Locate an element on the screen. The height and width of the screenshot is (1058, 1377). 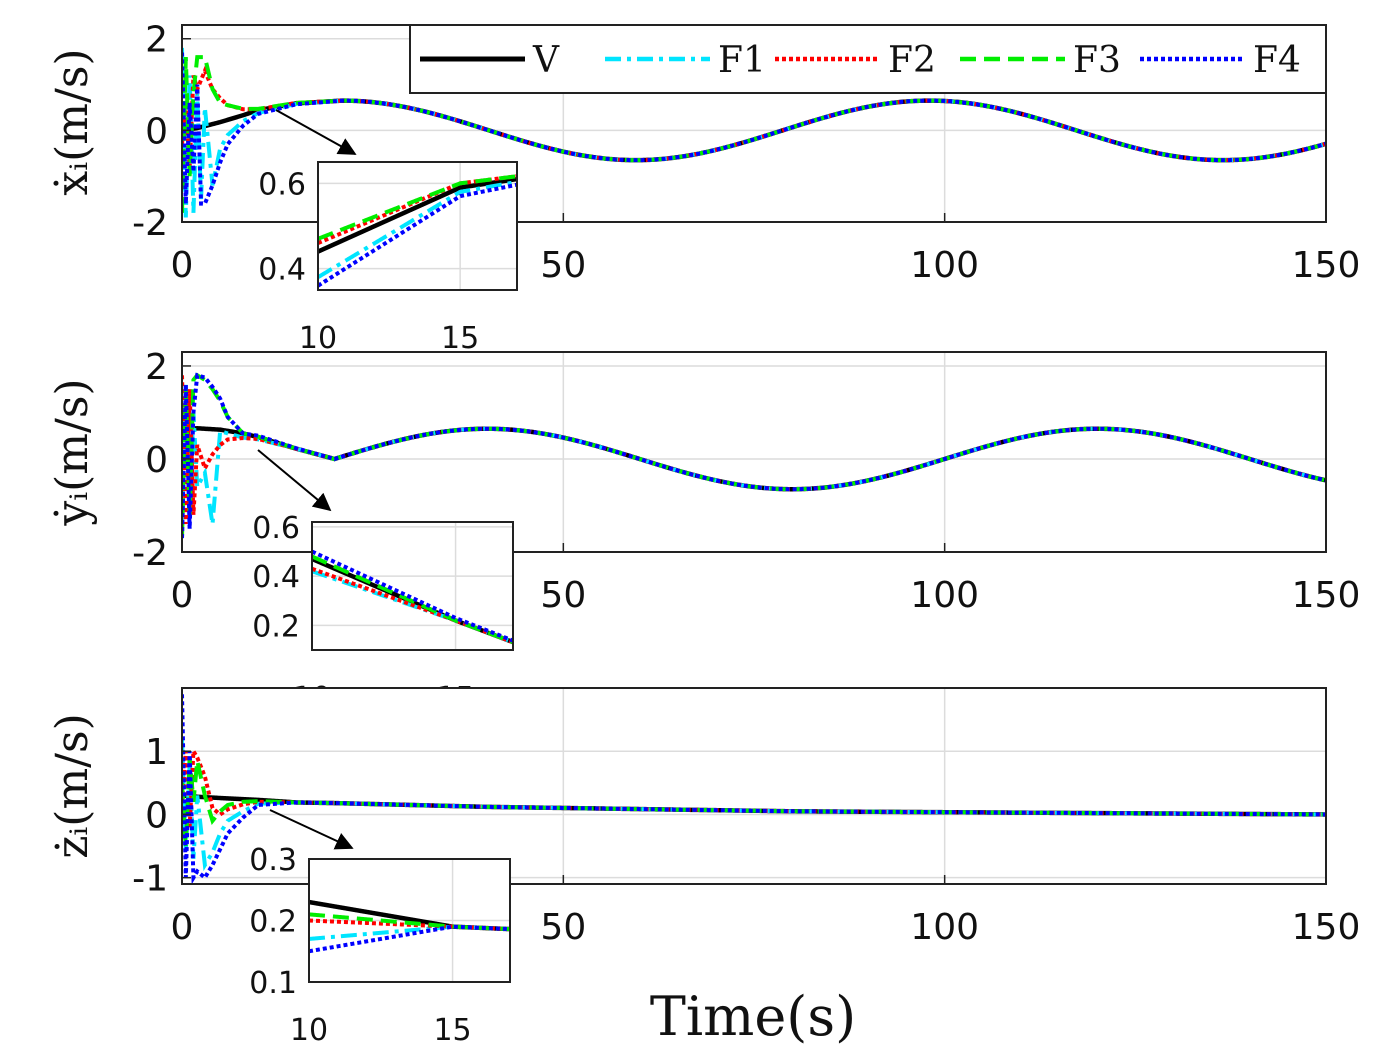
inset-z: 10 15 0.1 0.2 0.3 is located at coordinates (380, 928).